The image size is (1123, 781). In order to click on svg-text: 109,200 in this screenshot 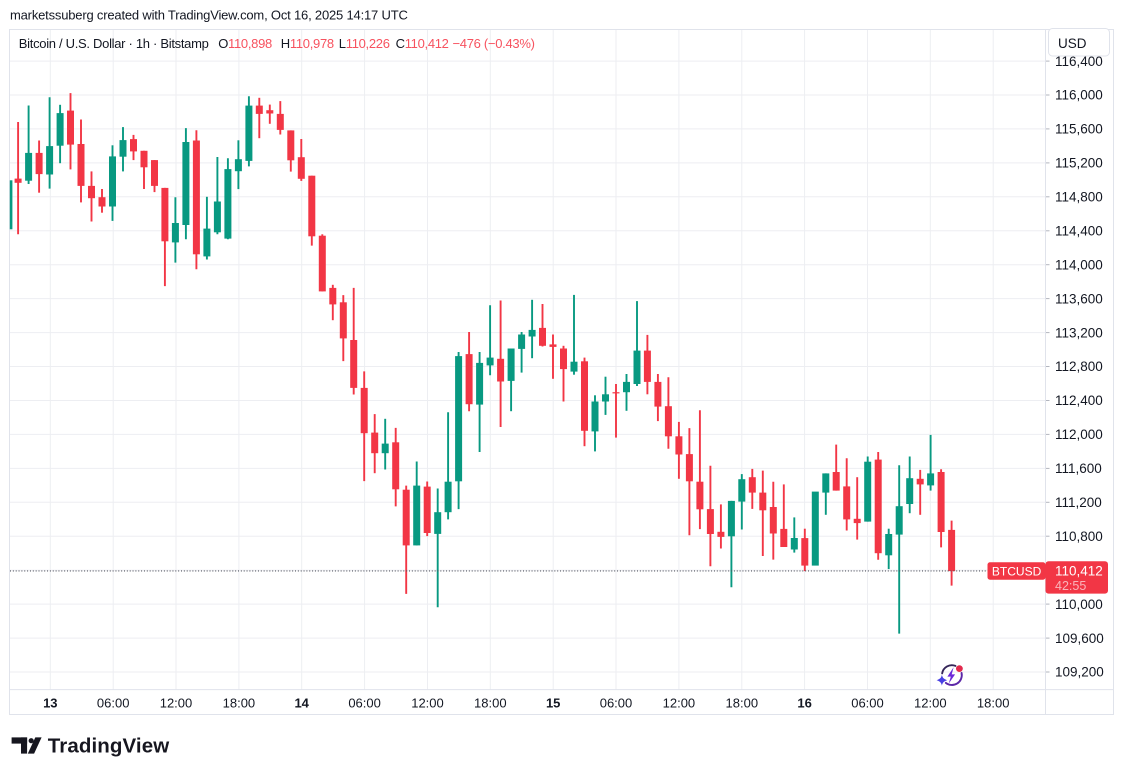, I will do `click(1079, 672)`.